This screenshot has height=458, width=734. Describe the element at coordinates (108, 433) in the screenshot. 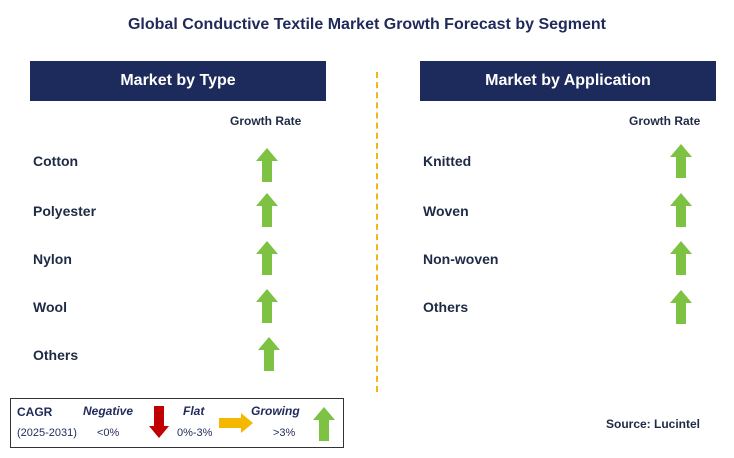

I see `legend-negative-range: <0%` at that location.